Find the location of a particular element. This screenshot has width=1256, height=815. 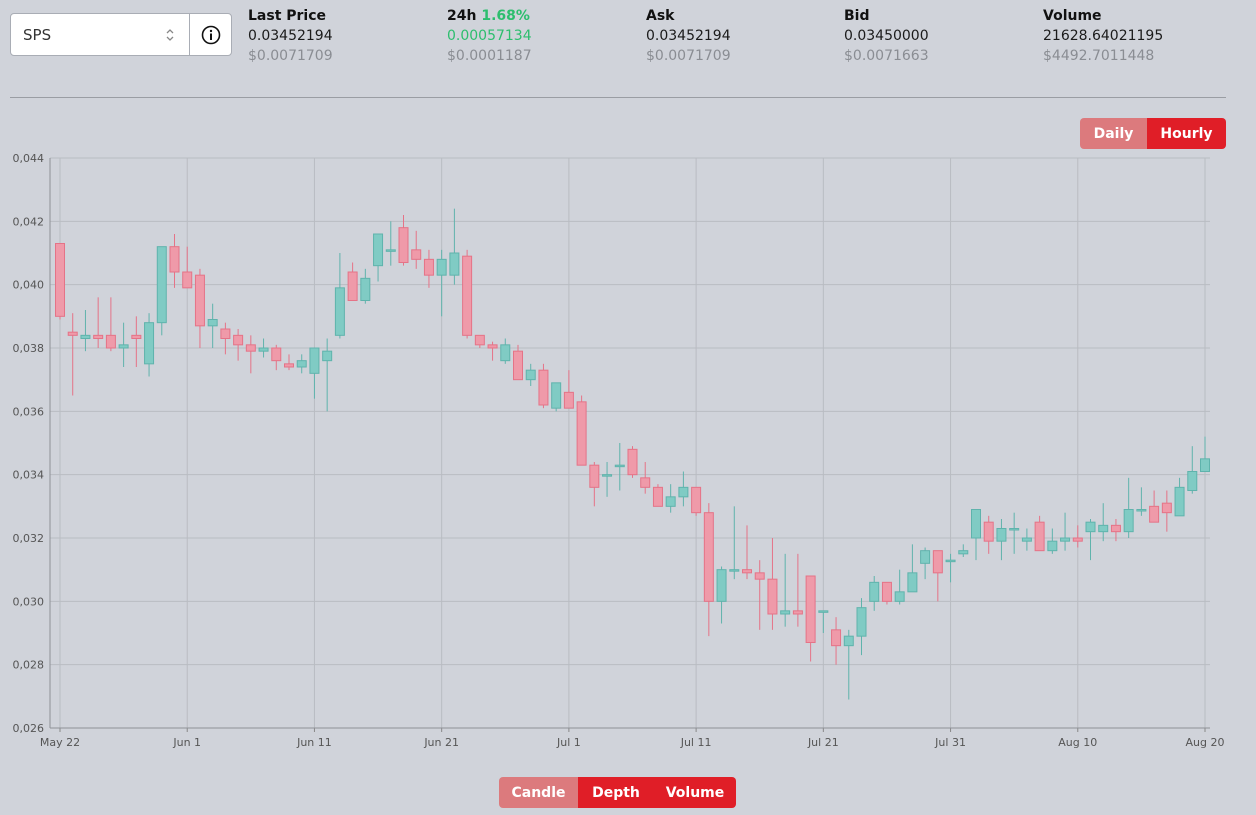

x-tick-label: Jul 1 is located at coordinates (568, 742).